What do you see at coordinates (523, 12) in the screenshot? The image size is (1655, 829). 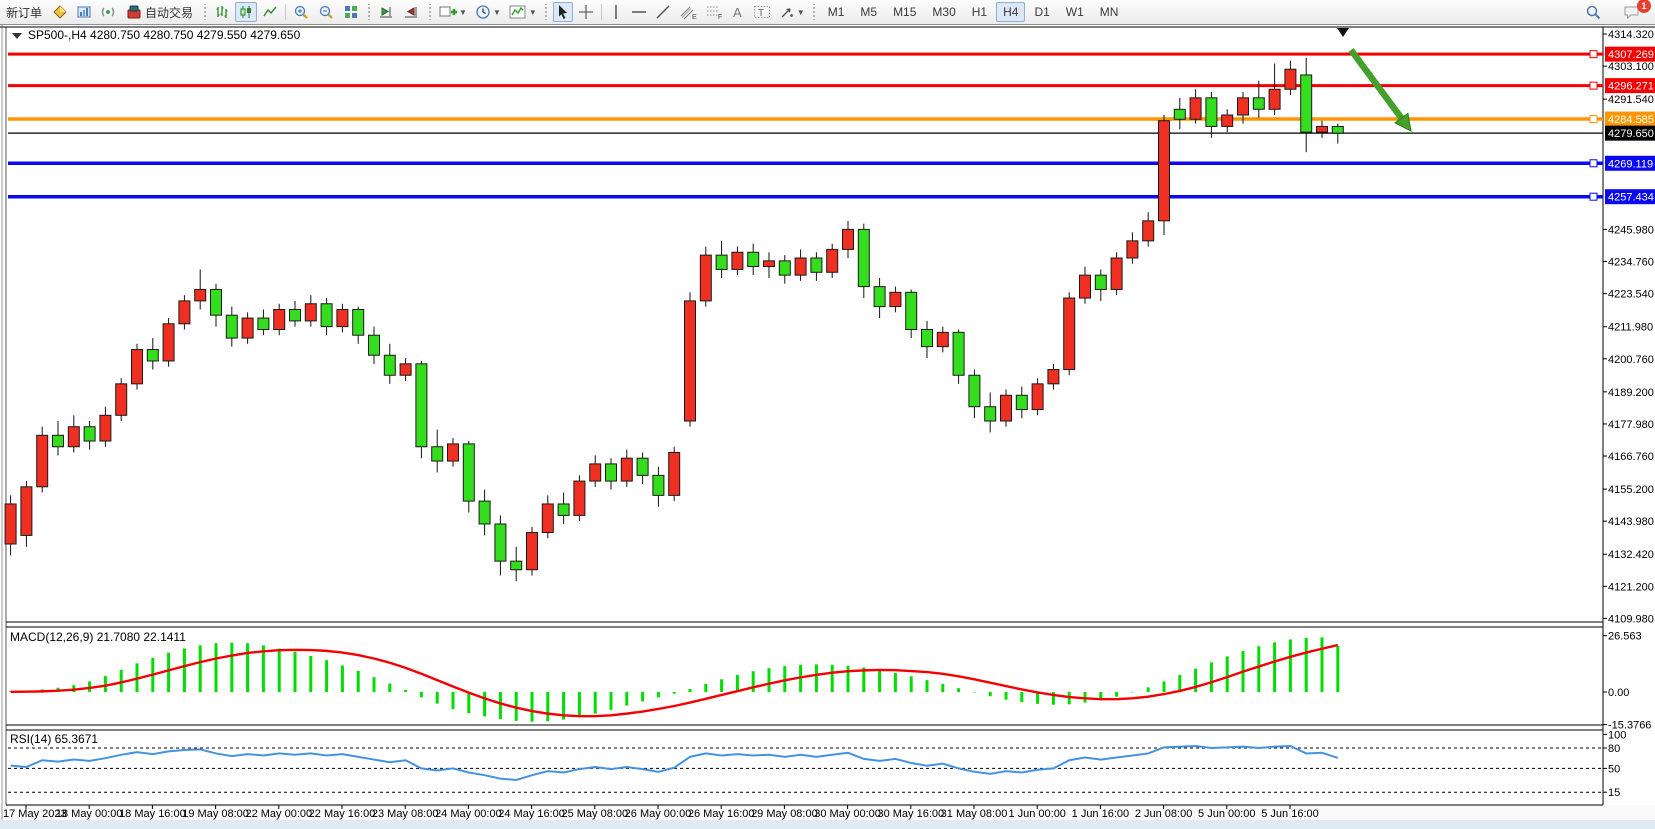 I see `indicators-button: ▼` at bounding box center [523, 12].